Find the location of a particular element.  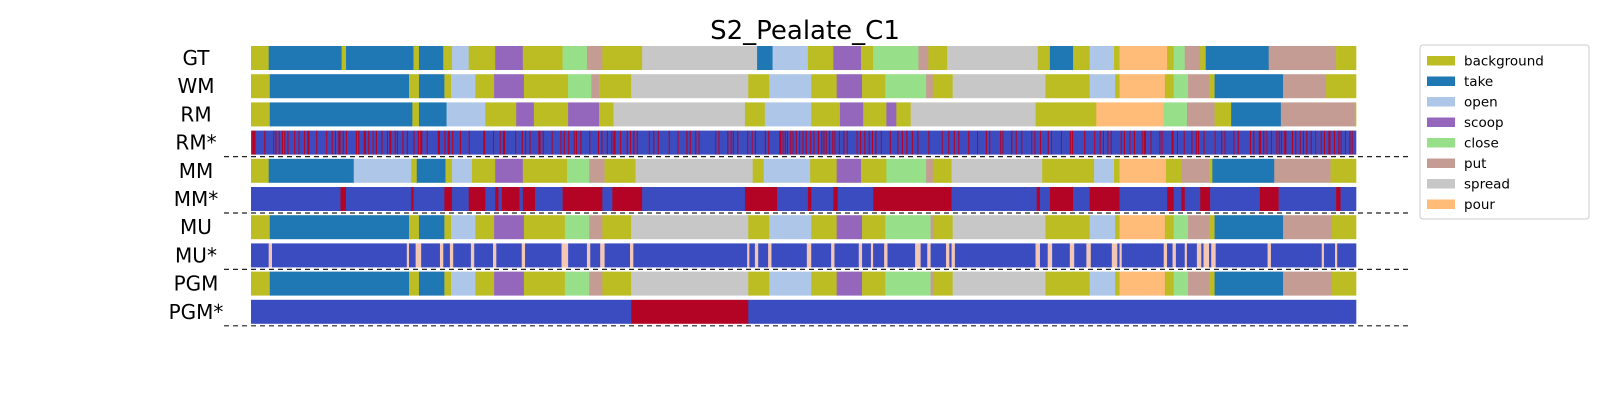

legend-frame is located at coordinates (1504, 132).